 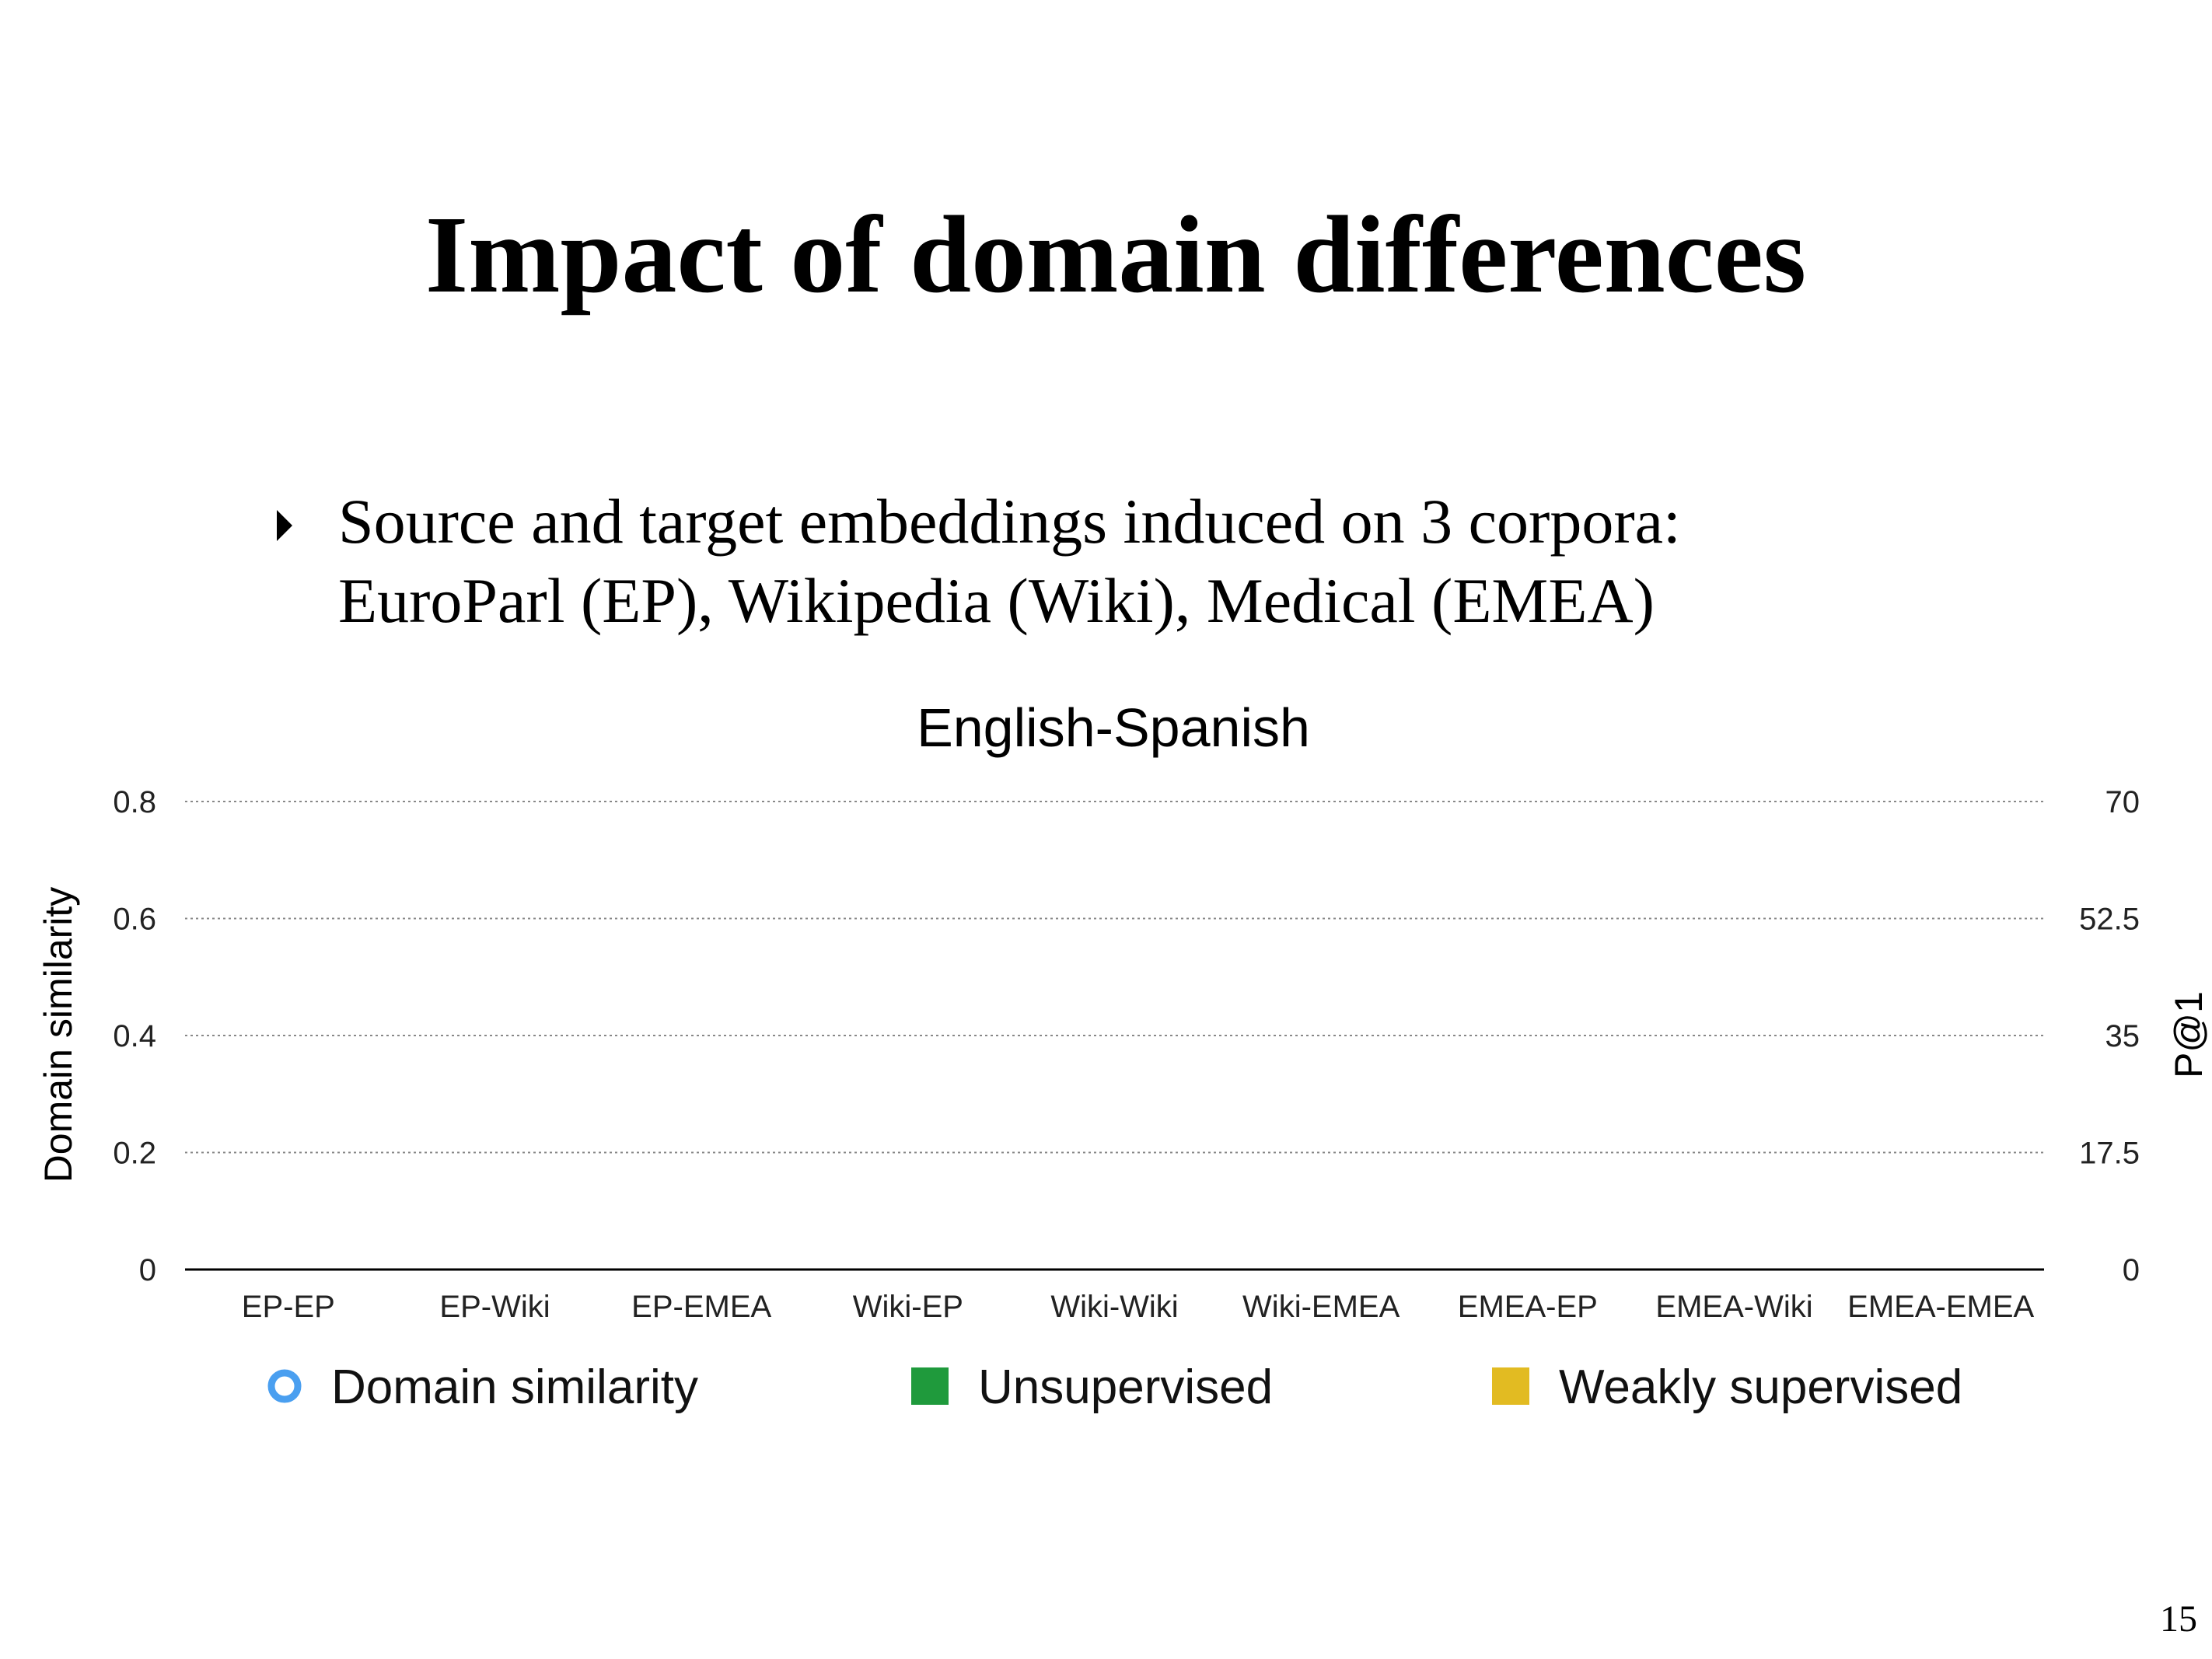 I want to click on x-tick-label: EMEA-EP, so click(x=1528, y=1307).